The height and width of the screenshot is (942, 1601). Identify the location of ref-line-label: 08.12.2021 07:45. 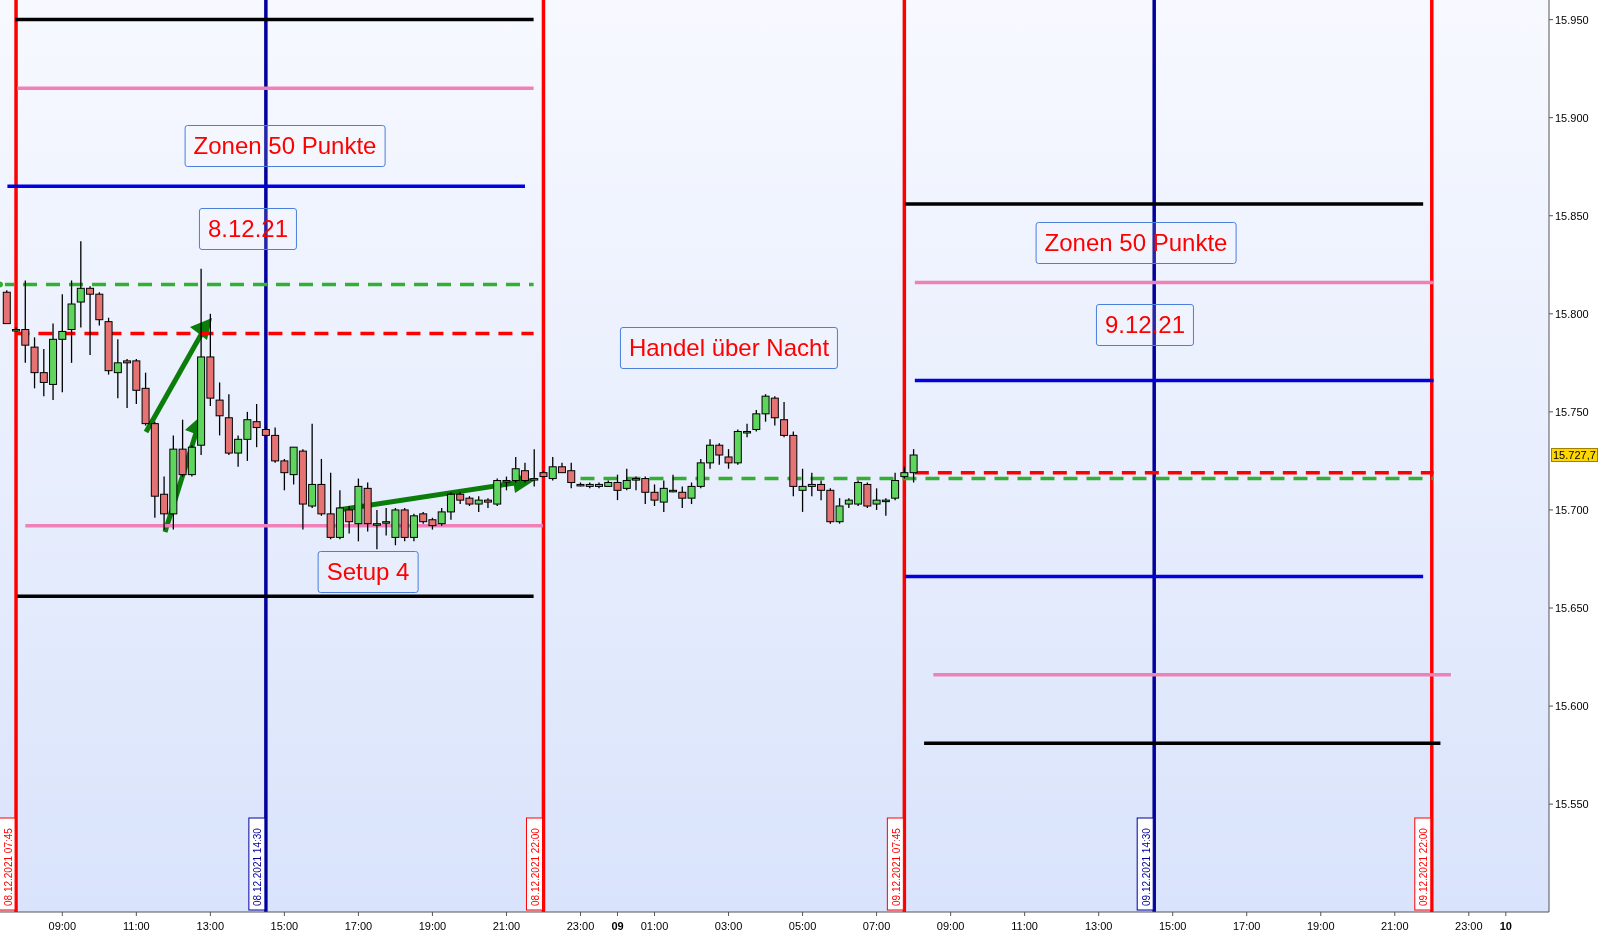
(8, 866).